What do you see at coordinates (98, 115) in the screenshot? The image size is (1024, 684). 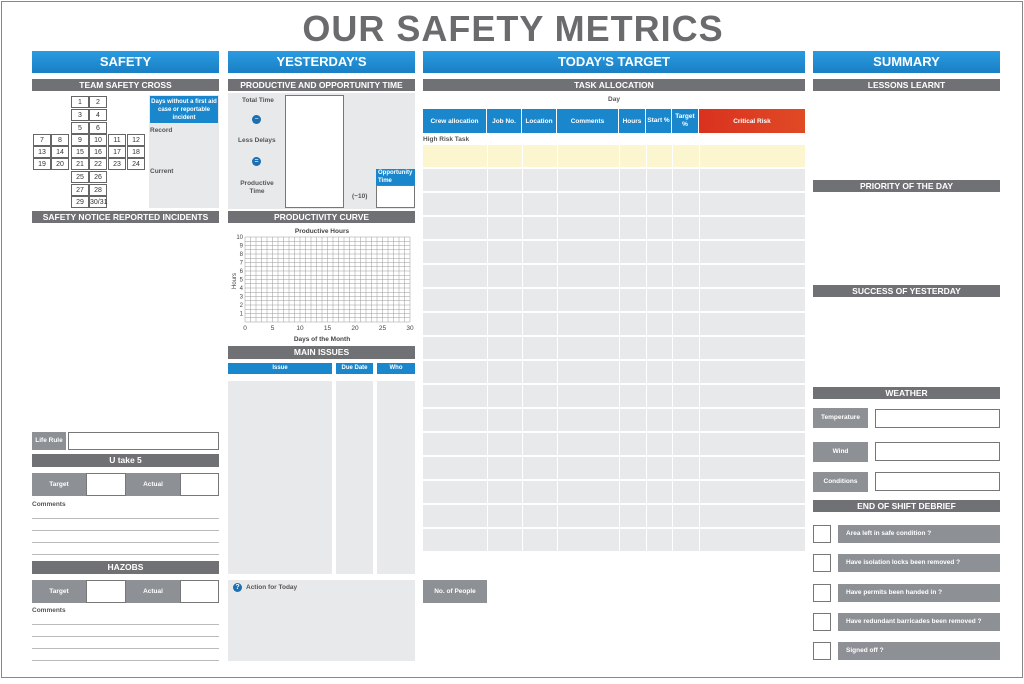 I see `cross-day-4: 4` at bounding box center [98, 115].